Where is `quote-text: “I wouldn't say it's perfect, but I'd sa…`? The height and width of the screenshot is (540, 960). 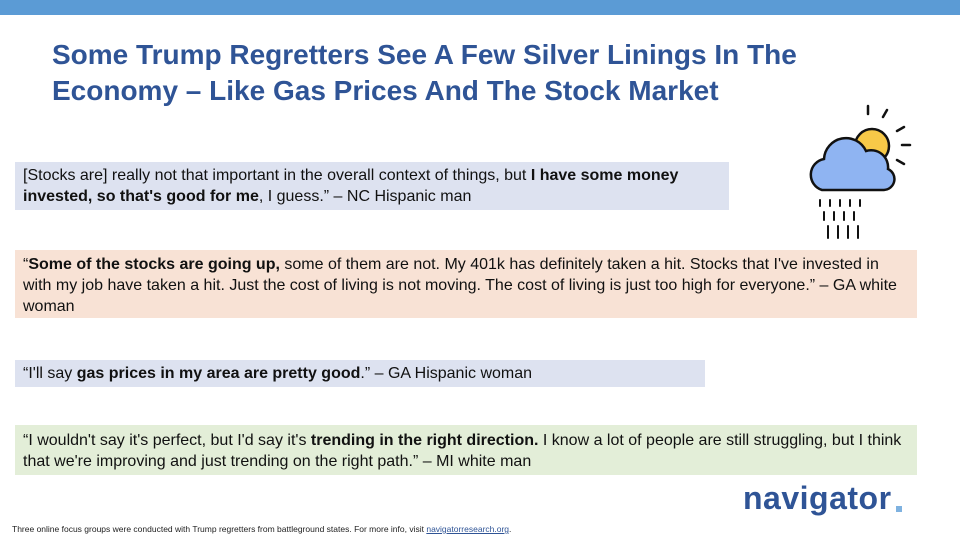 quote-text: “I wouldn't say it's perfect, but I'd sa… is located at coordinates (167, 440).